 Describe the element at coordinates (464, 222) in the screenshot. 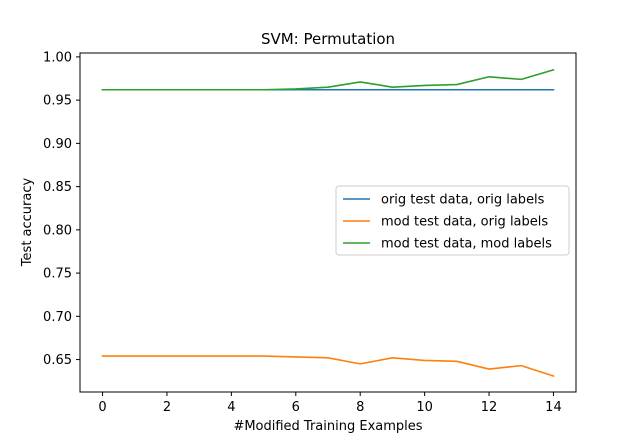

I see `legend-label: mod test data, orig labels` at that location.